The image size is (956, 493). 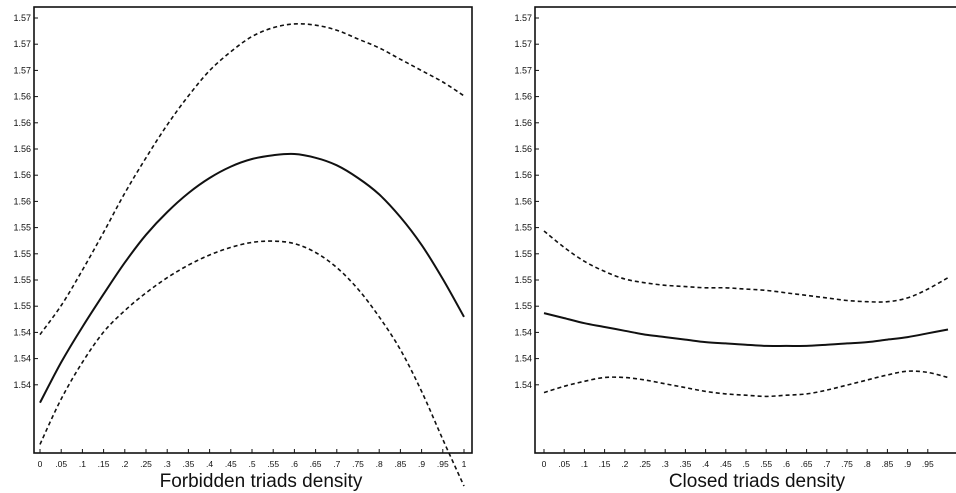 I want to click on upper-bound-line, so click(x=746, y=266).